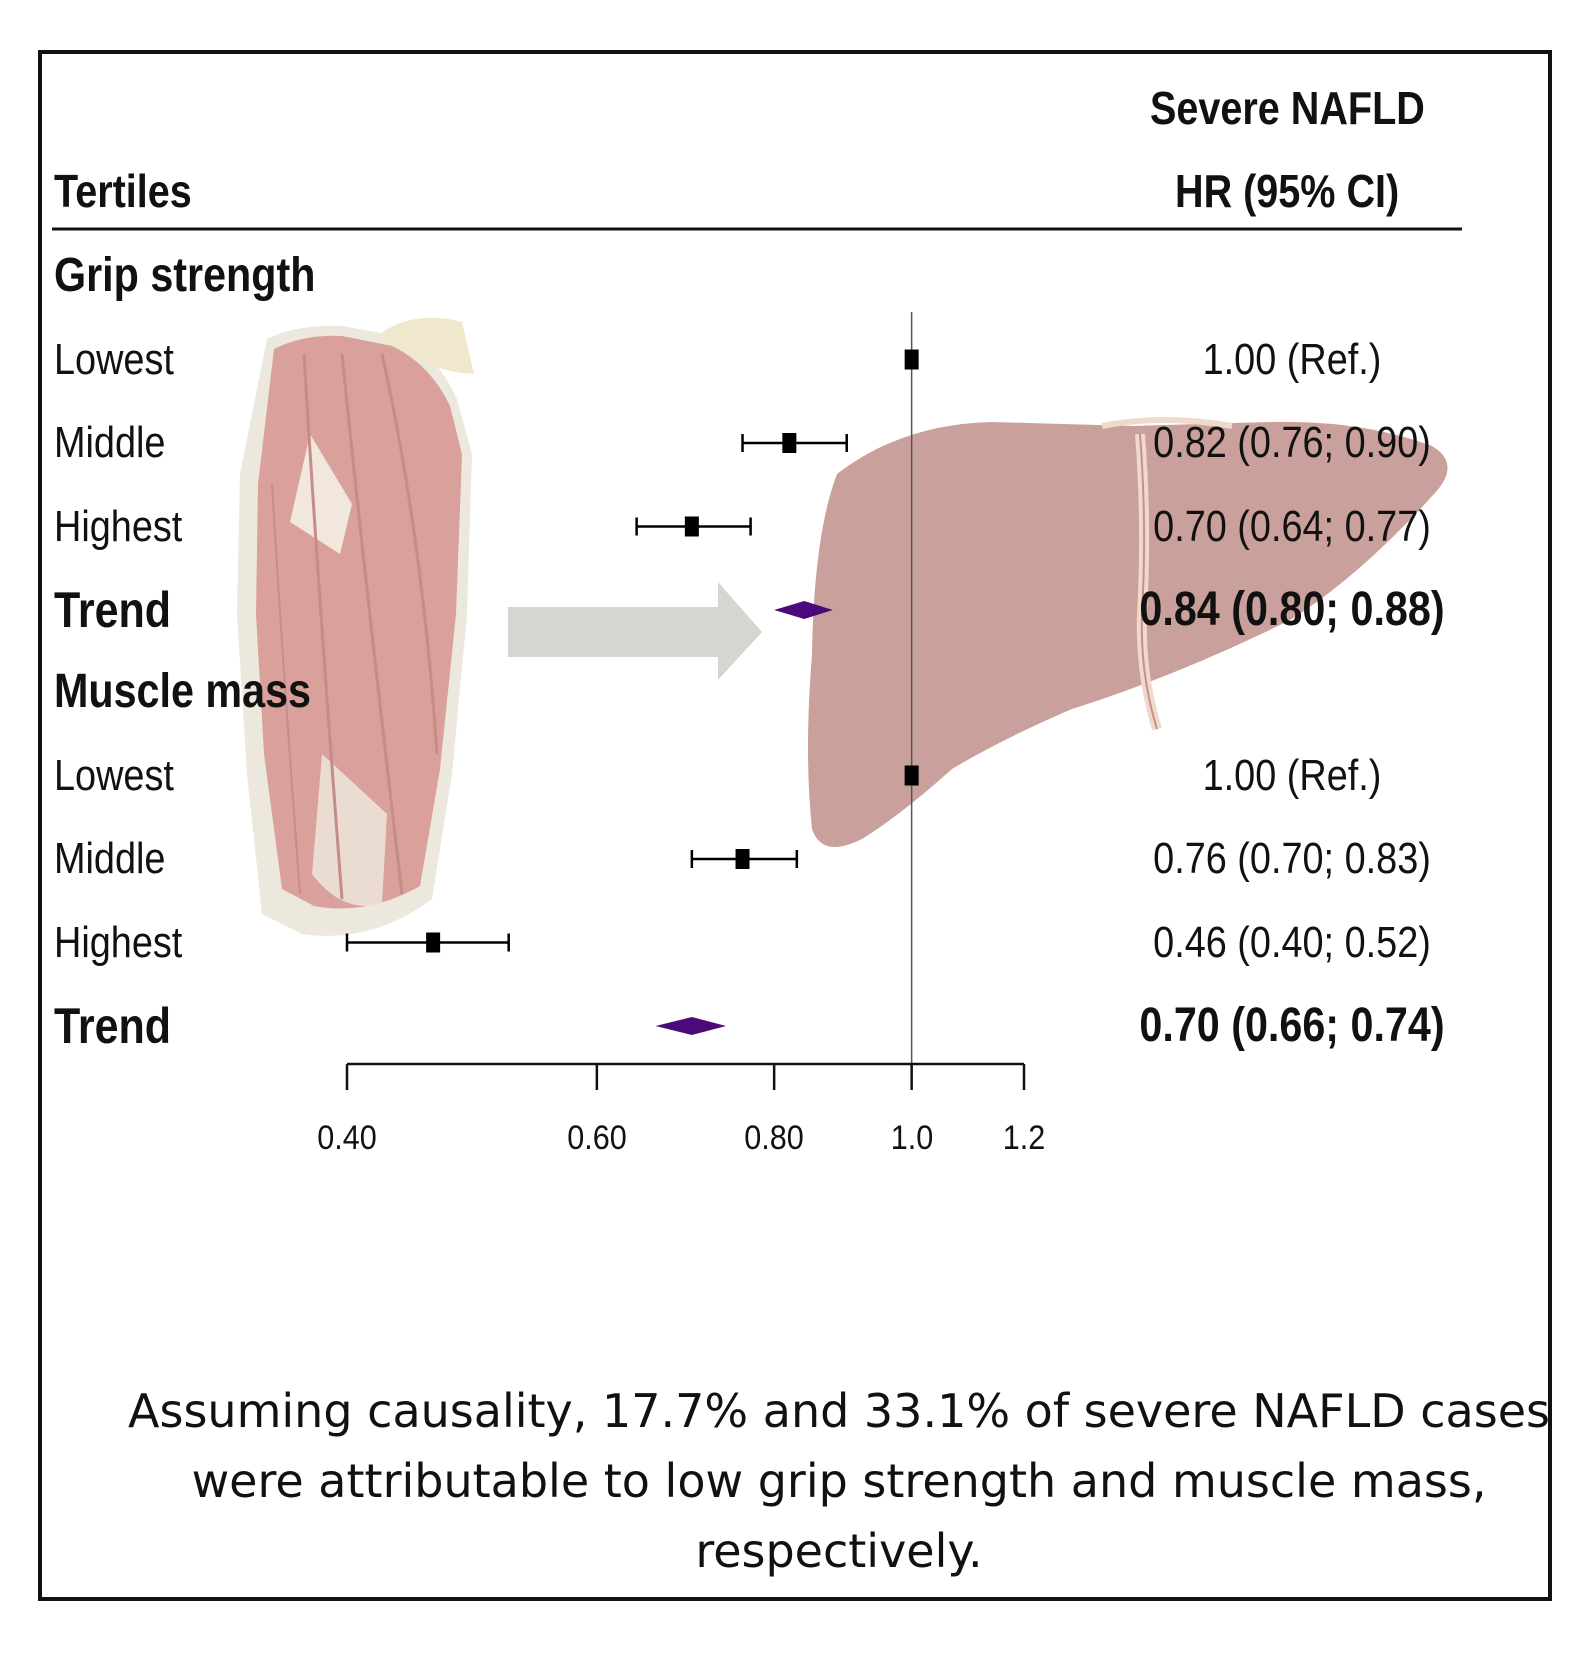 This screenshot has height=1655, width=1594. What do you see at coordinates (1024, 1138) in the screenshot?
I see `x-axis-tick-label: 1.2` at bounding box center [1024, 1138].